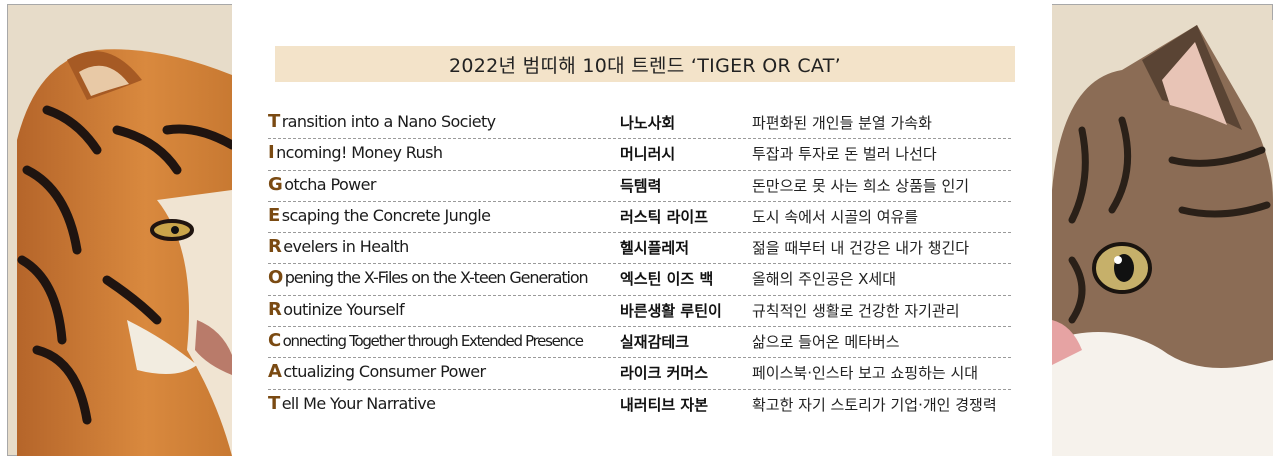 The height and width of the screenshot is (461, 1280). I want to click on trend-initial: E, so click(274, 215).